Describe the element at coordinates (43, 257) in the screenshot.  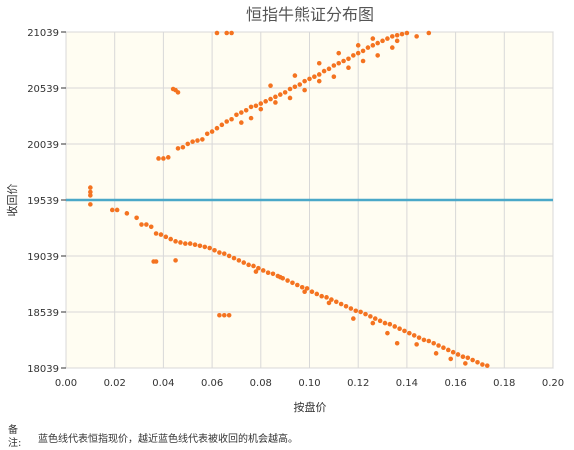
I see `y-tick-label: 19039` at that location.